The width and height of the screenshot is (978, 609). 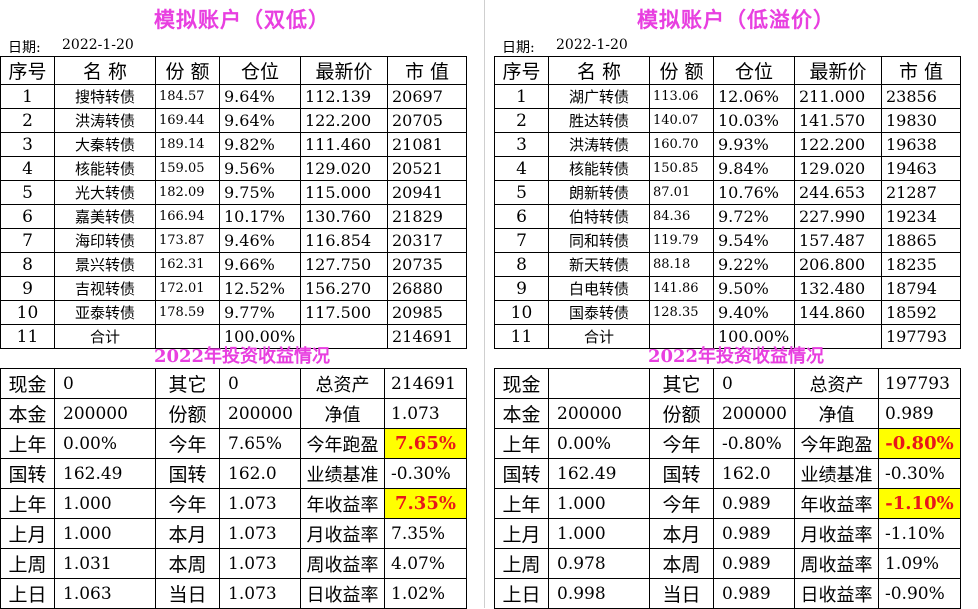 I want to click on latest-price: 132.480, so click(x=838, y=288).